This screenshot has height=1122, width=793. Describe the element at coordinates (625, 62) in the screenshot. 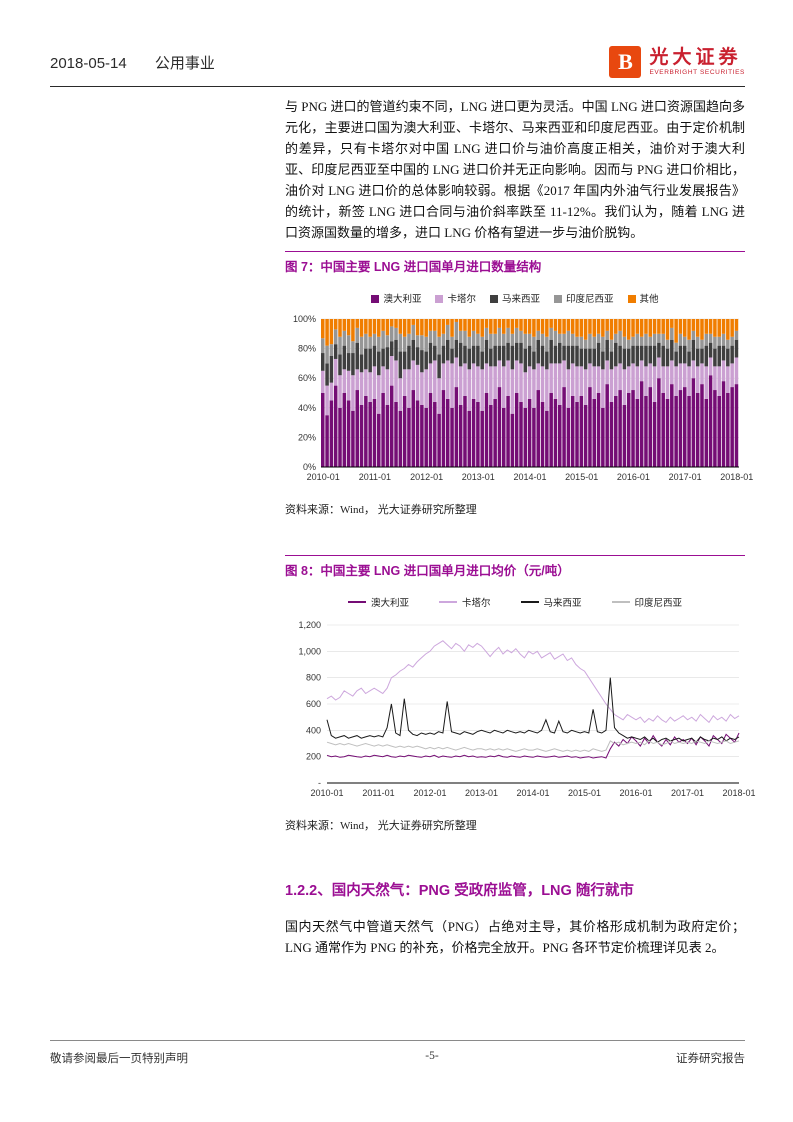

I see `everbright-logo-icon: B` at that location.